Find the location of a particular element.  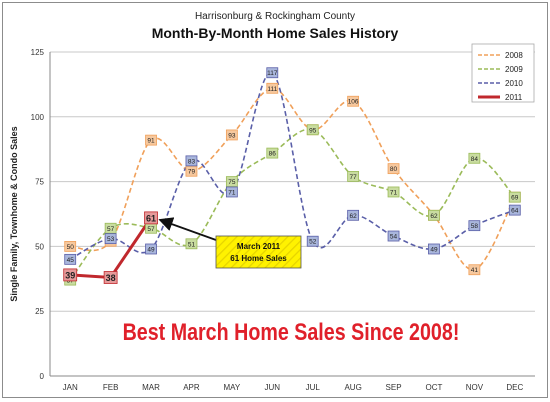

x-tick-label: JAN is located at coordinates (70, 387).